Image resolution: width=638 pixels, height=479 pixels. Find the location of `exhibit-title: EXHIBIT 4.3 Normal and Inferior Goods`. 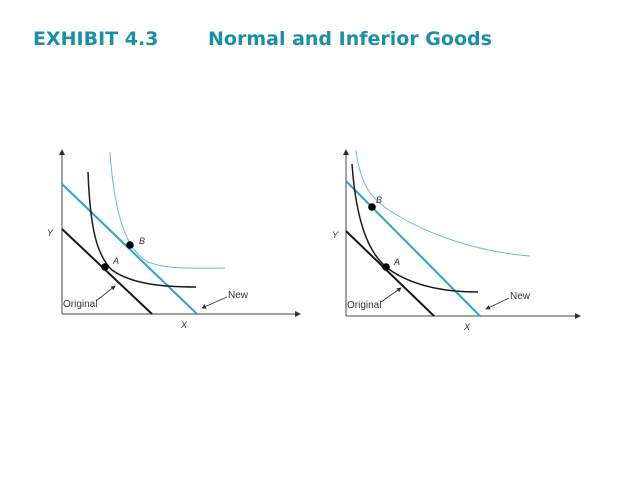

exhibit-title: EXHIBIT 4.3 Normal and Inferior Goods is located at coordinates (262, 39).